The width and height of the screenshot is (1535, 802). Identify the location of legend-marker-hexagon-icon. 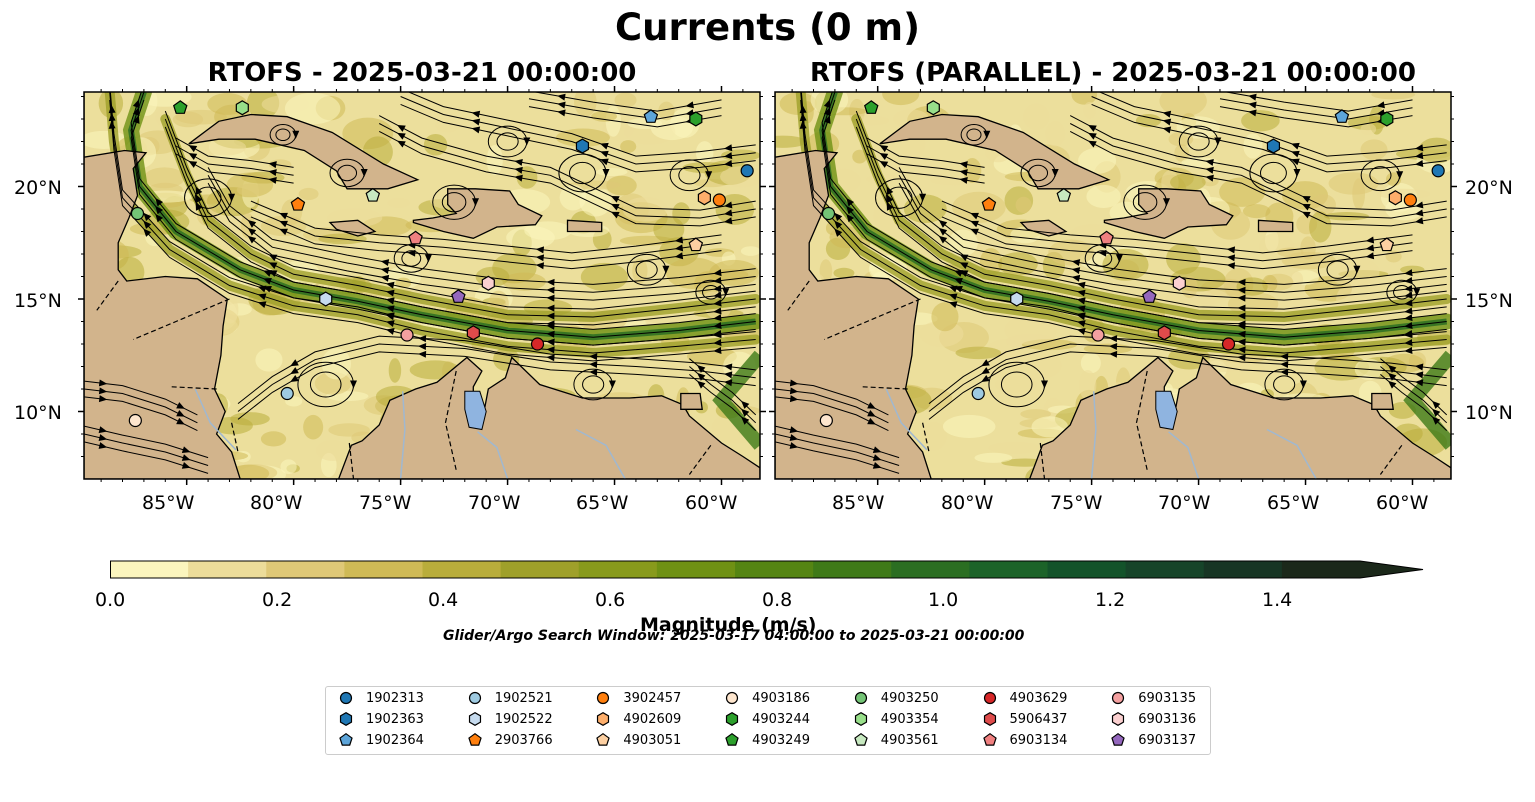
(603, 719).